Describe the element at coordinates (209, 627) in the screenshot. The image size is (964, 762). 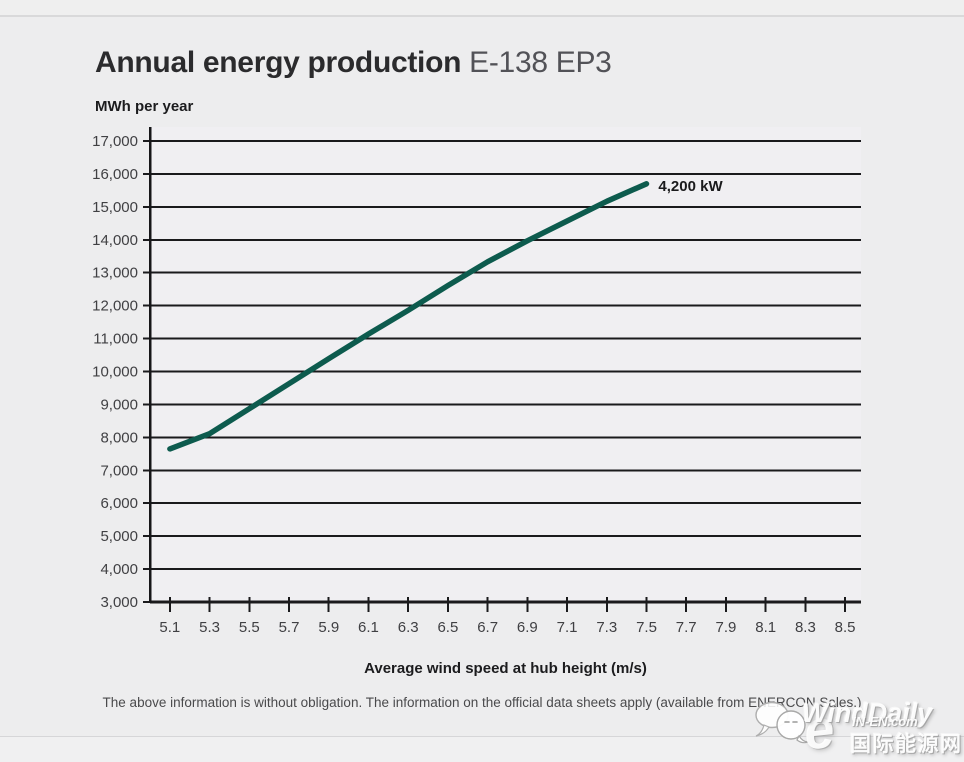
I see `x-tick-label: 5.3` at that location.